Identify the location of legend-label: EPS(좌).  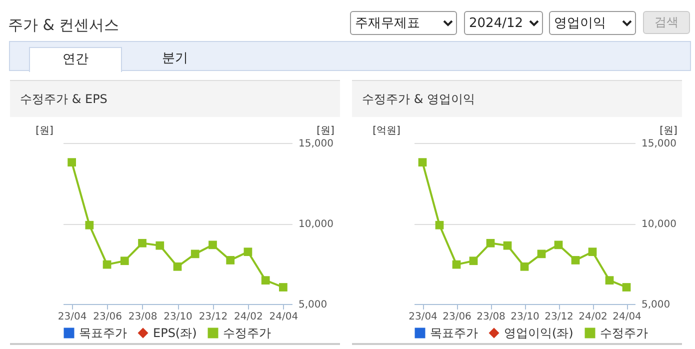
(175, 333).